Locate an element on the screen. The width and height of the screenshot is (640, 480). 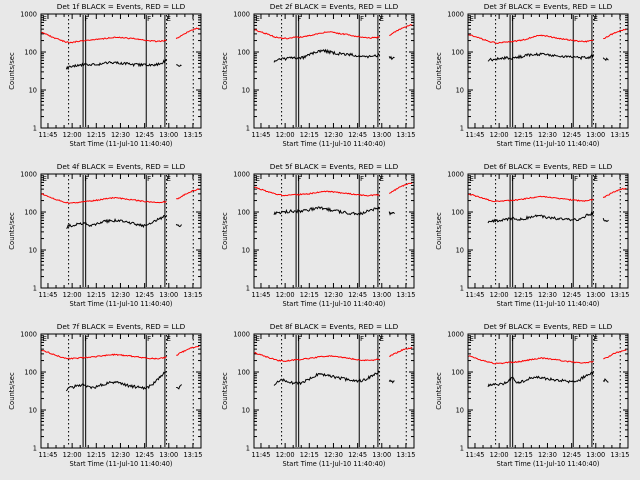
panel-title: Det 2f BLACK = Events, RED = LLD is located at coordinates (334, 6).